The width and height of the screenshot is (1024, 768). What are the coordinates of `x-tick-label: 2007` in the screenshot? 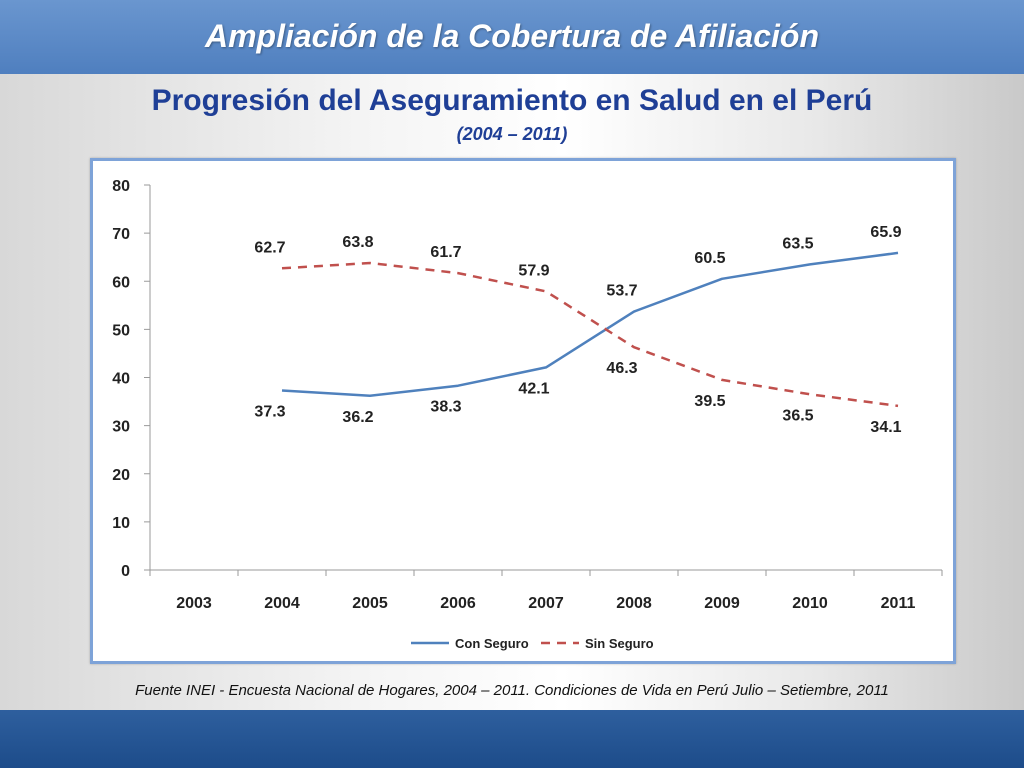 It's located at (546, 603).